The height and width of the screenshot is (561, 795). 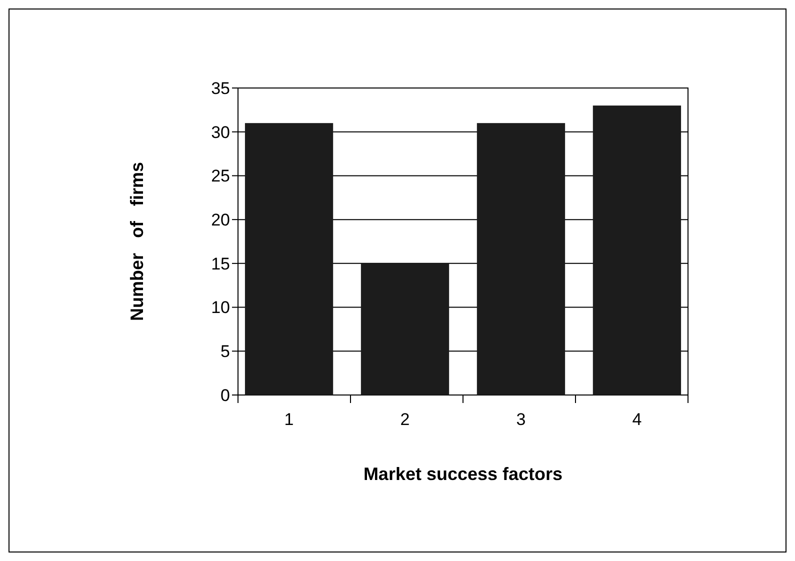 What do you see at coordinates (220, 132) in the screenshot?
I see `y-tick-label: 30` at bounding box center [220, 132].